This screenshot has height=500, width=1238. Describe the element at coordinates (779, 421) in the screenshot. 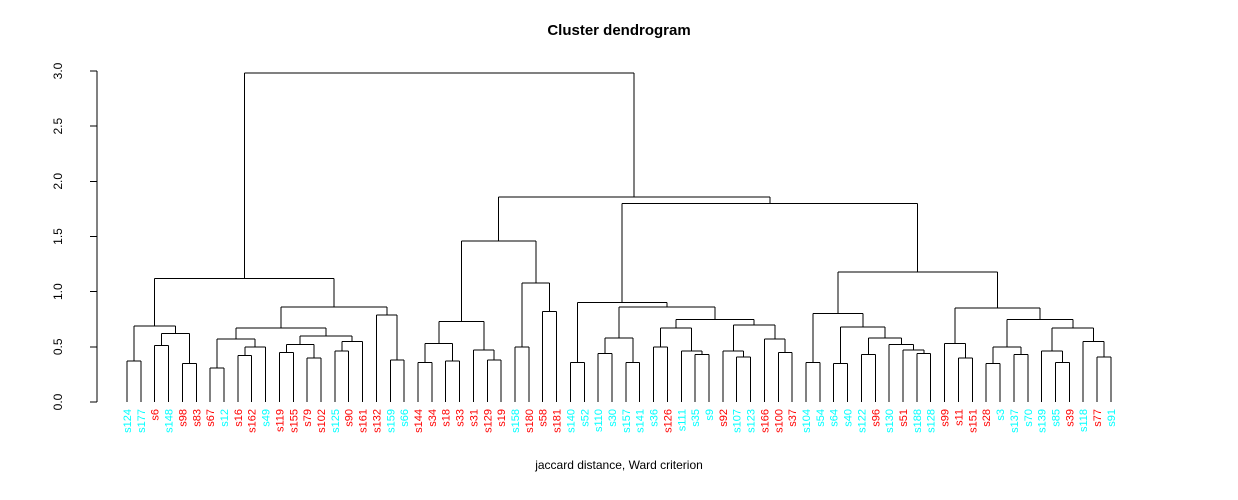

I see `leaf-label-s100: s100` at that location.